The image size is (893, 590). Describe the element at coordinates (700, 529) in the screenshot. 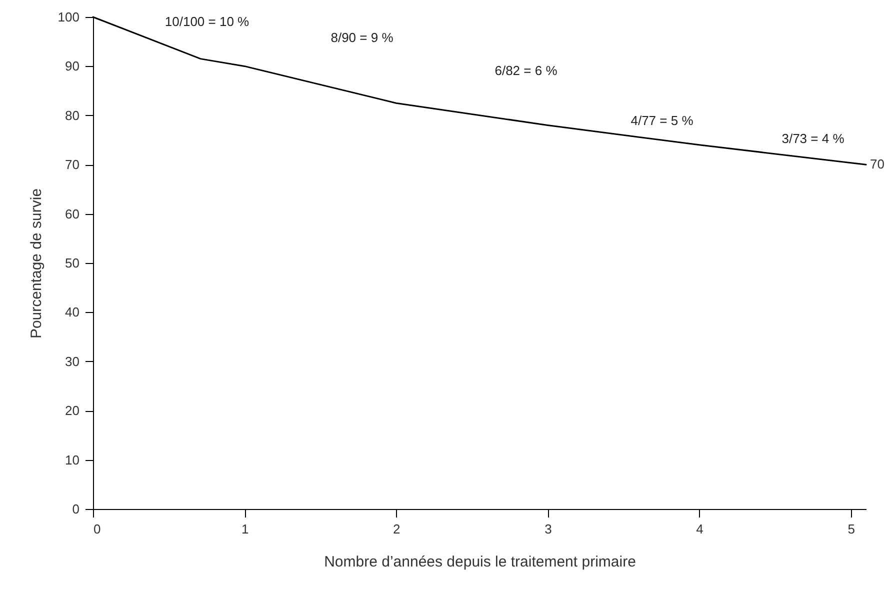

I see `x-tick-label: 4` at that location.